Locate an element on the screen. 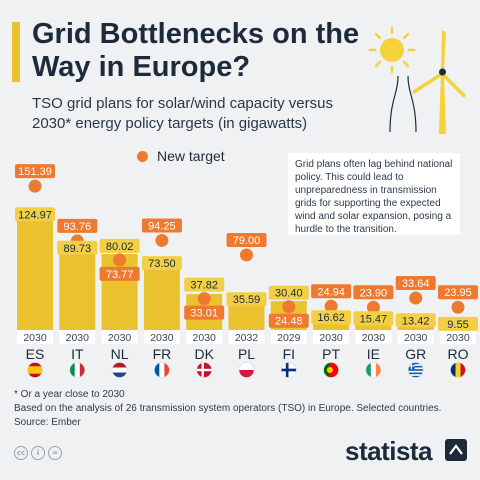 The height and width of the screenshot is (480, 480). target-value-label: 33.64 is located at coordinates (416, 284).